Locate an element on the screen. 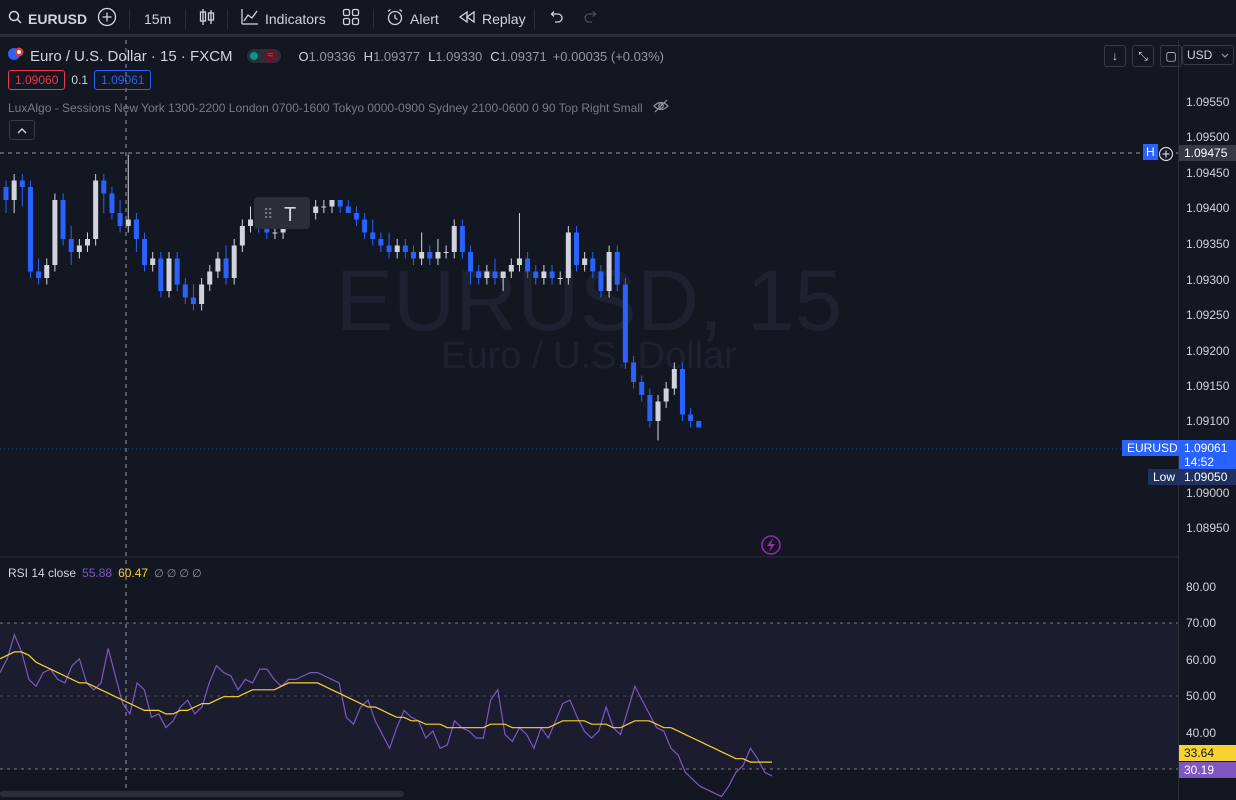 The height and width of the screenshot is (800, 1236). undo-icon is located at coordinates (556, 18).